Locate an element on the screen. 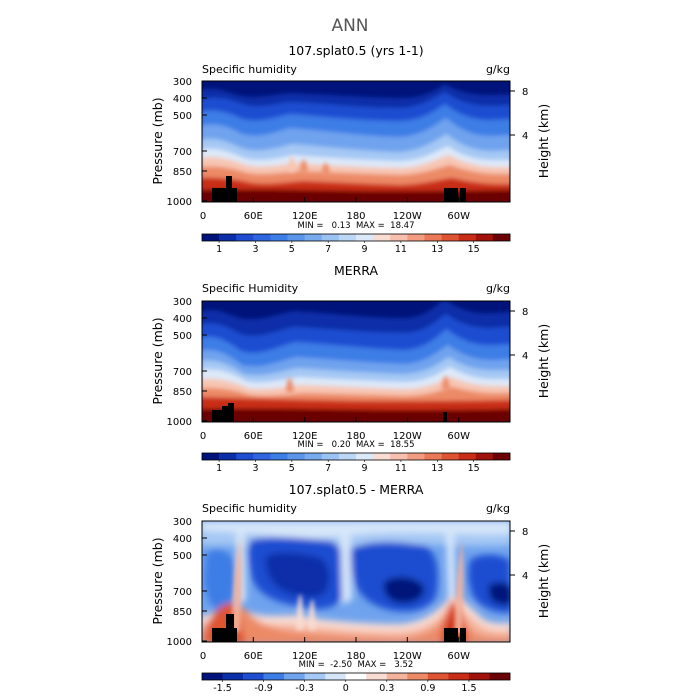 This screenshot has width=700, height=700. colorbar-label: 13 is located at coordinates (437, 249).